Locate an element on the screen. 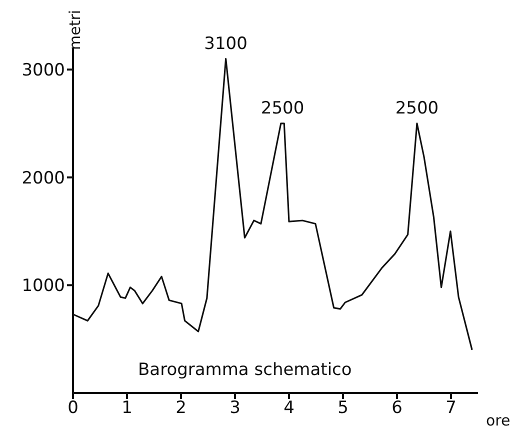  x-tick-label: 6 is located at coordinates (397, 408).